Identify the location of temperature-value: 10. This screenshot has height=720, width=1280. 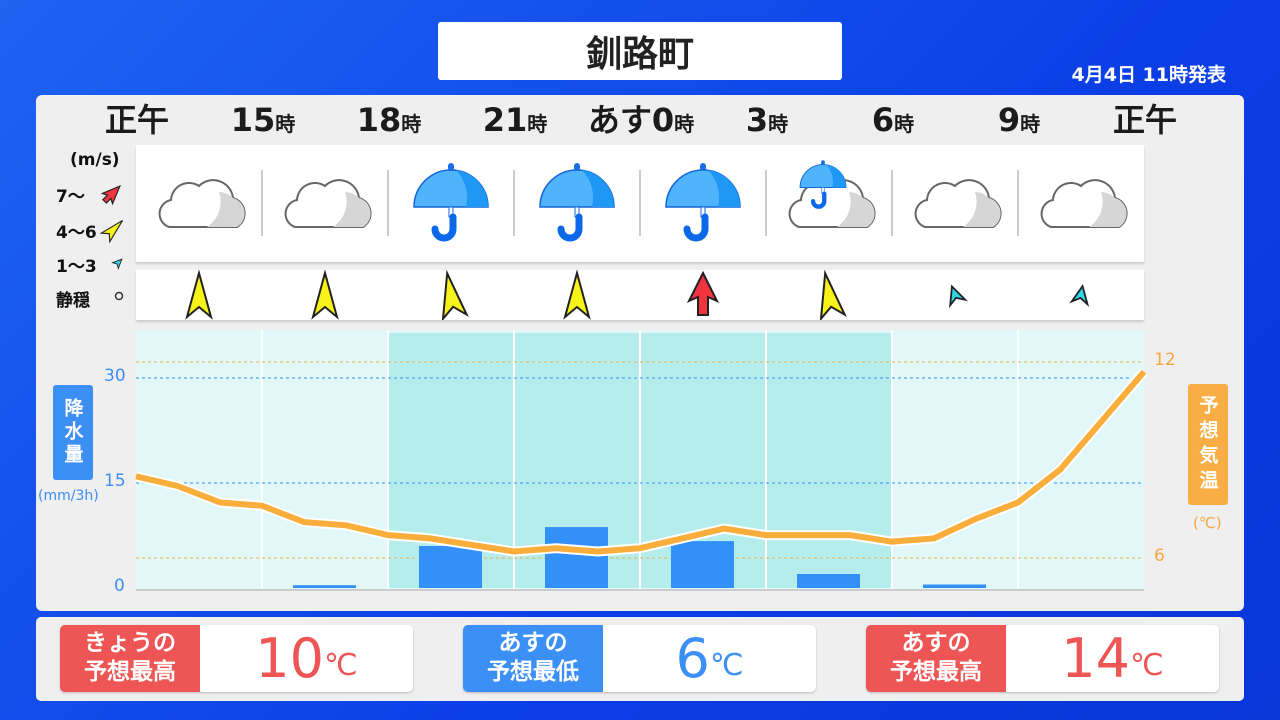
(289, 658).